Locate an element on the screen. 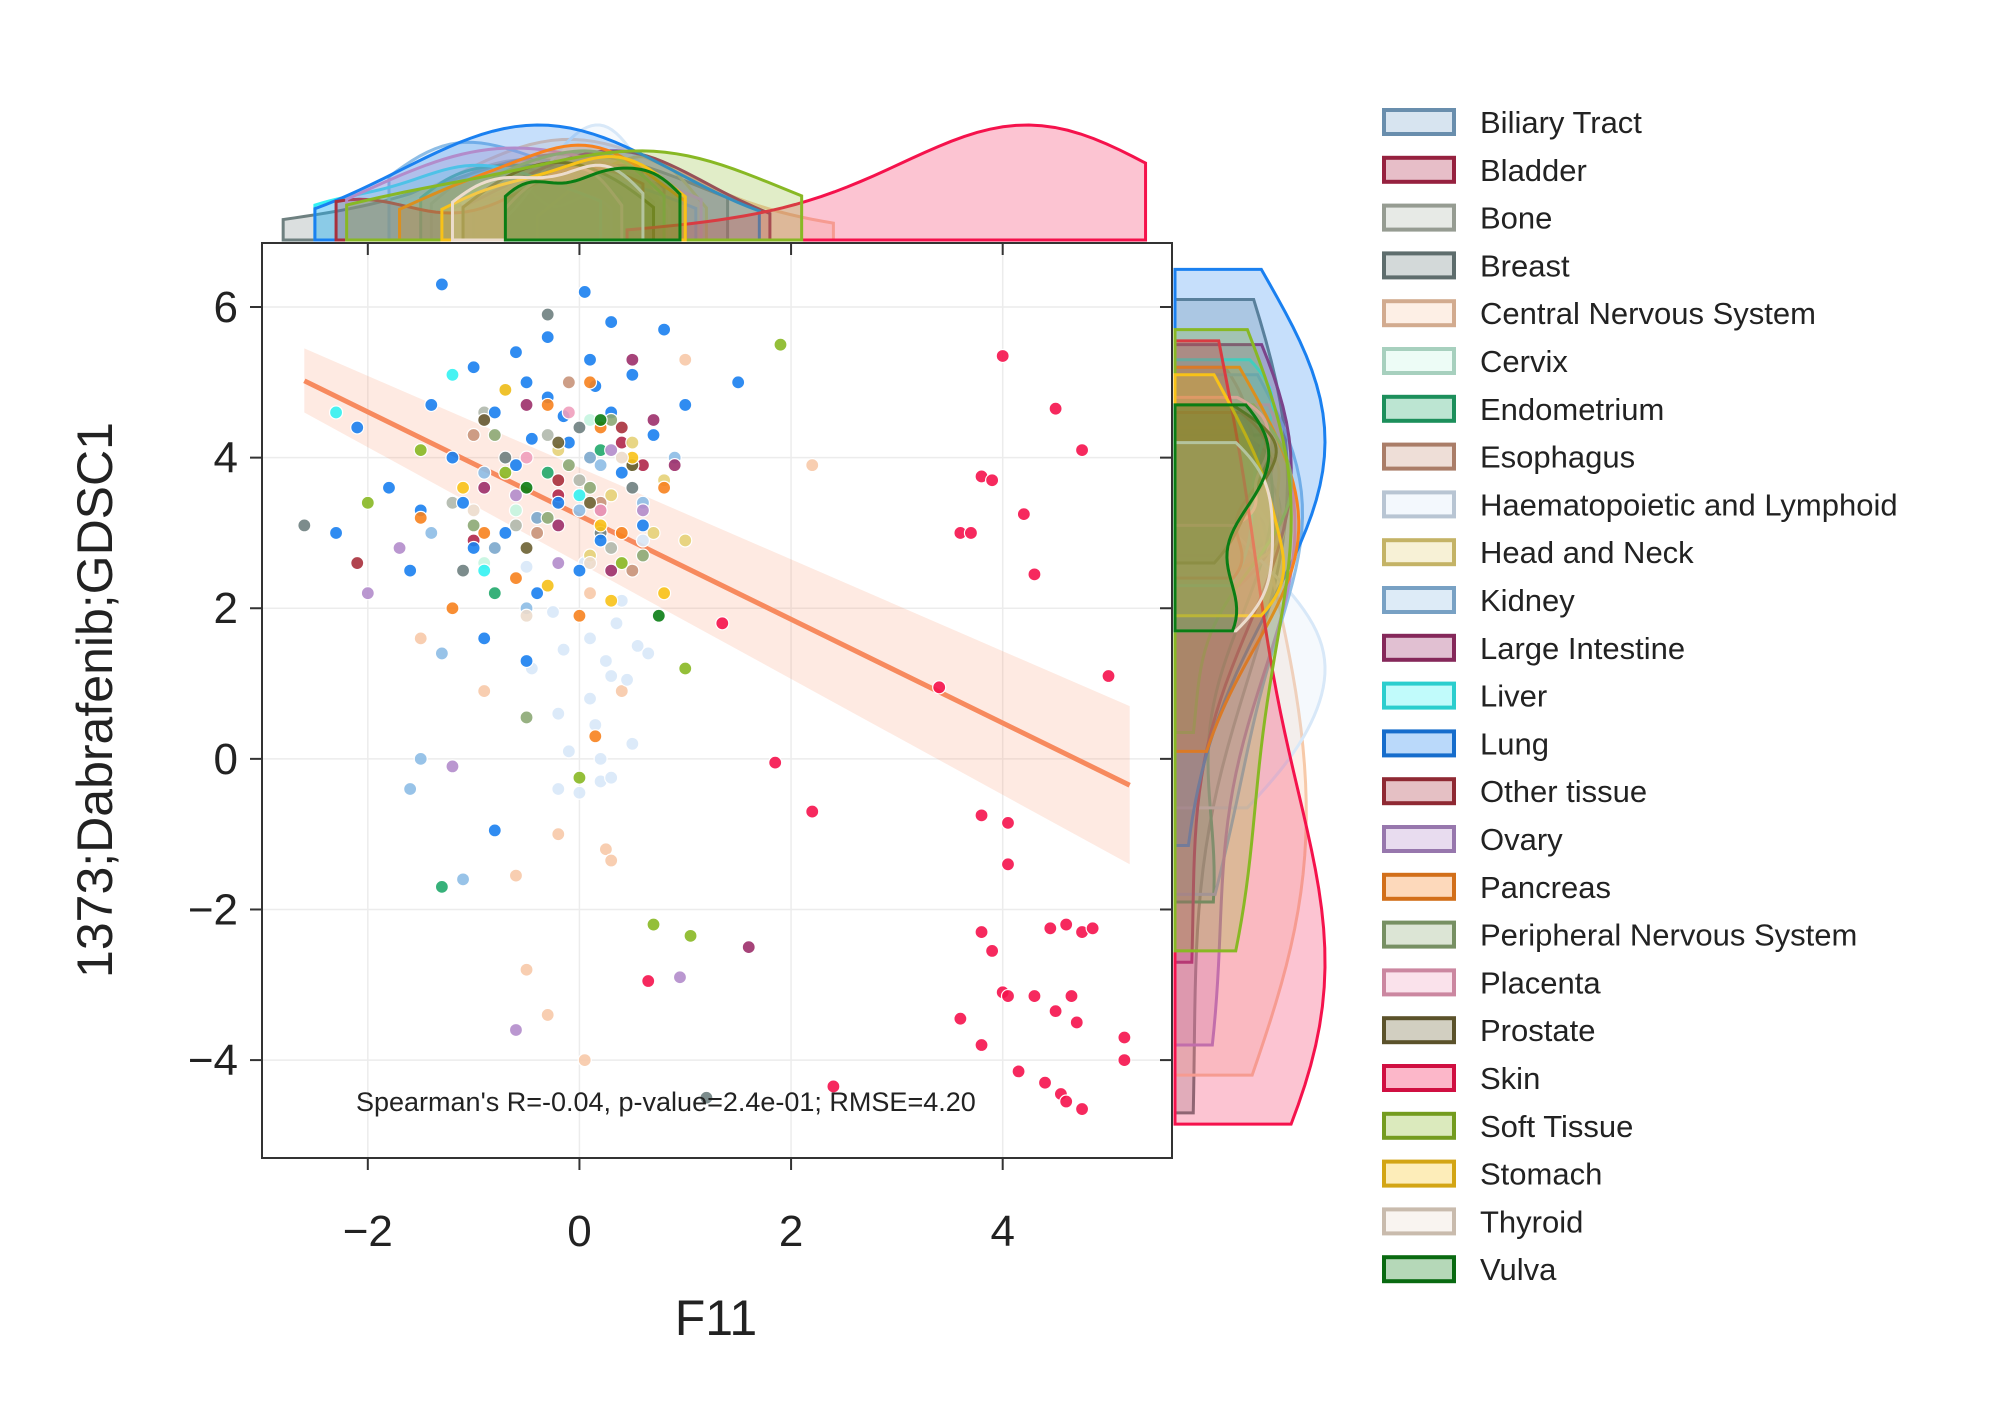 This screenshot has width=1993, height=1401. legend-label: Breast is located at coordinates (1525, 265).